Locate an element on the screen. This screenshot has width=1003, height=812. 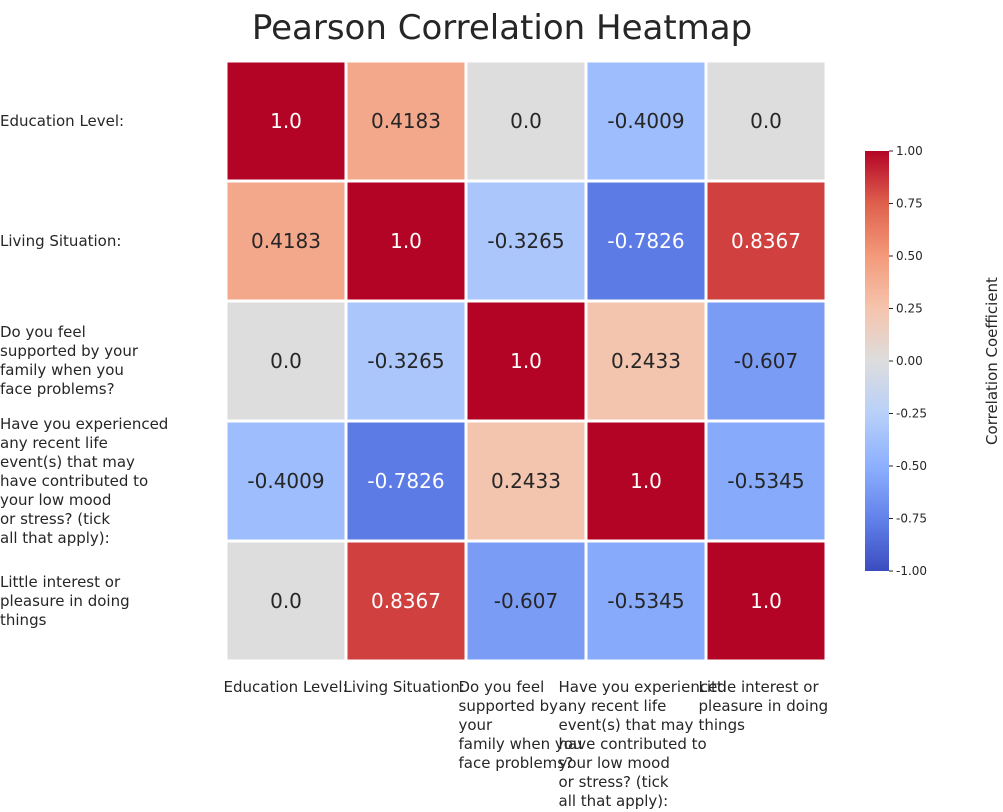
colorbar is located at coordinates (877, 361).